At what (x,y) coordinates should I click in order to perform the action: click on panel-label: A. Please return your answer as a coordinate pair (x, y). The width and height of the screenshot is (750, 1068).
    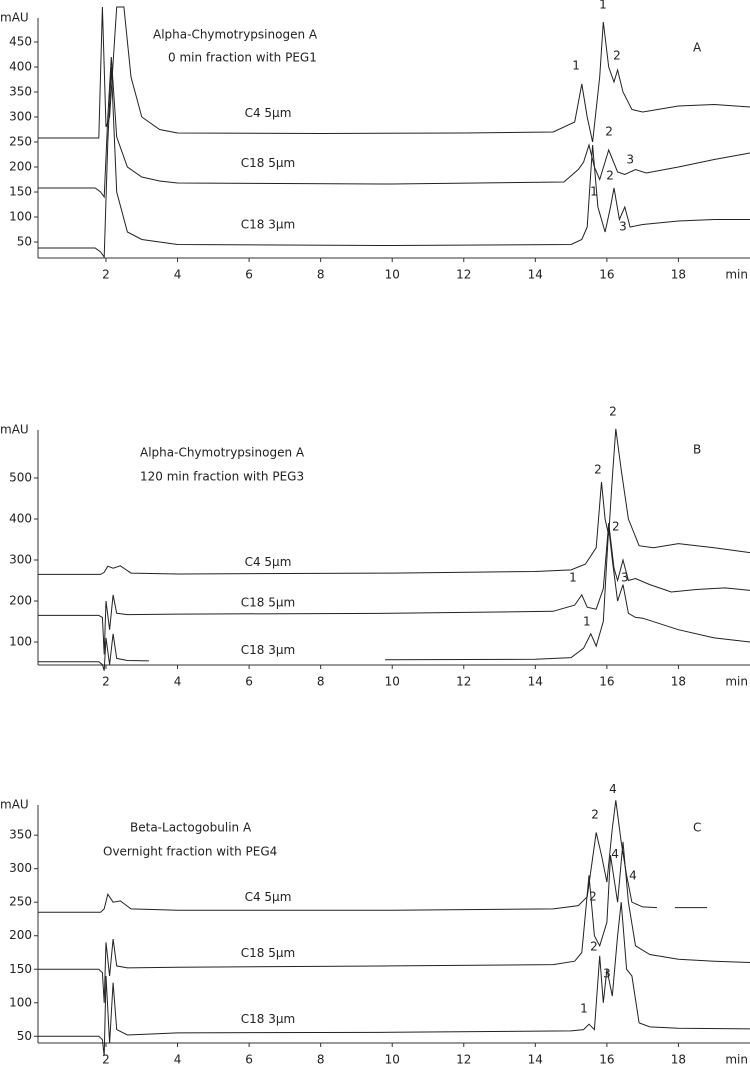
    Looking at the image, I should click on (697, 48).